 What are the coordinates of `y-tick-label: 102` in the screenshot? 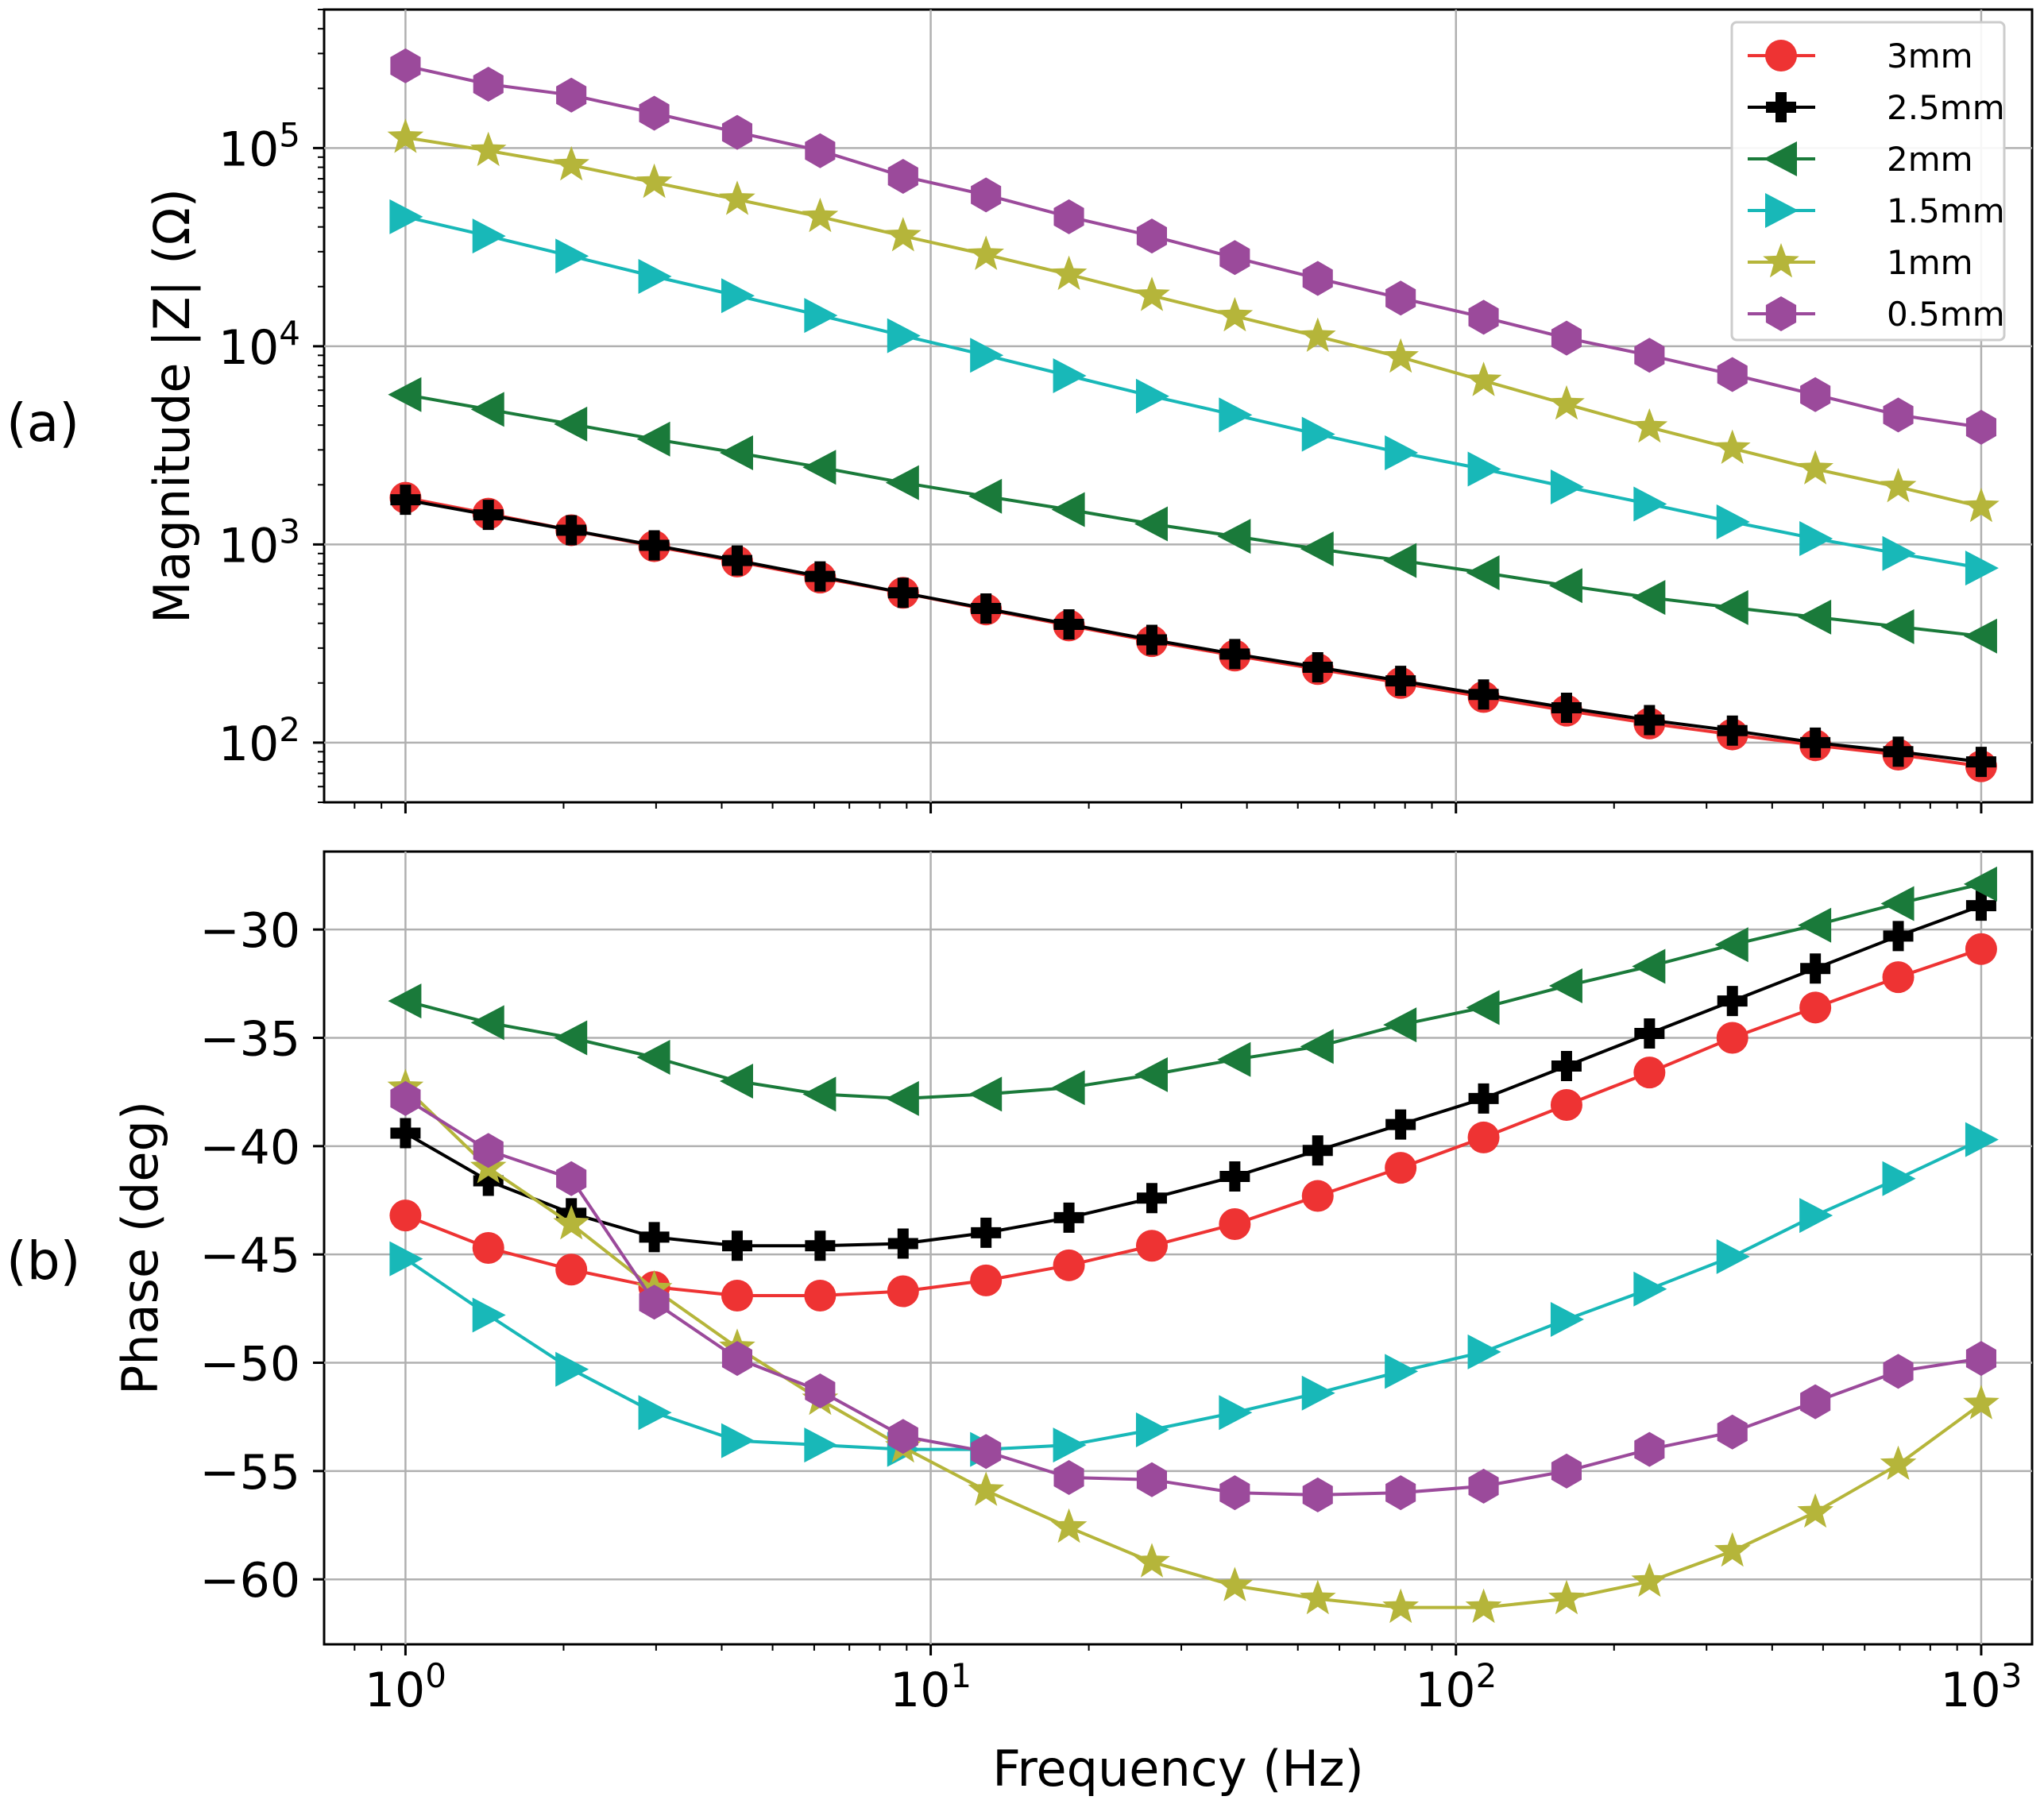 It's located at (259, 740).